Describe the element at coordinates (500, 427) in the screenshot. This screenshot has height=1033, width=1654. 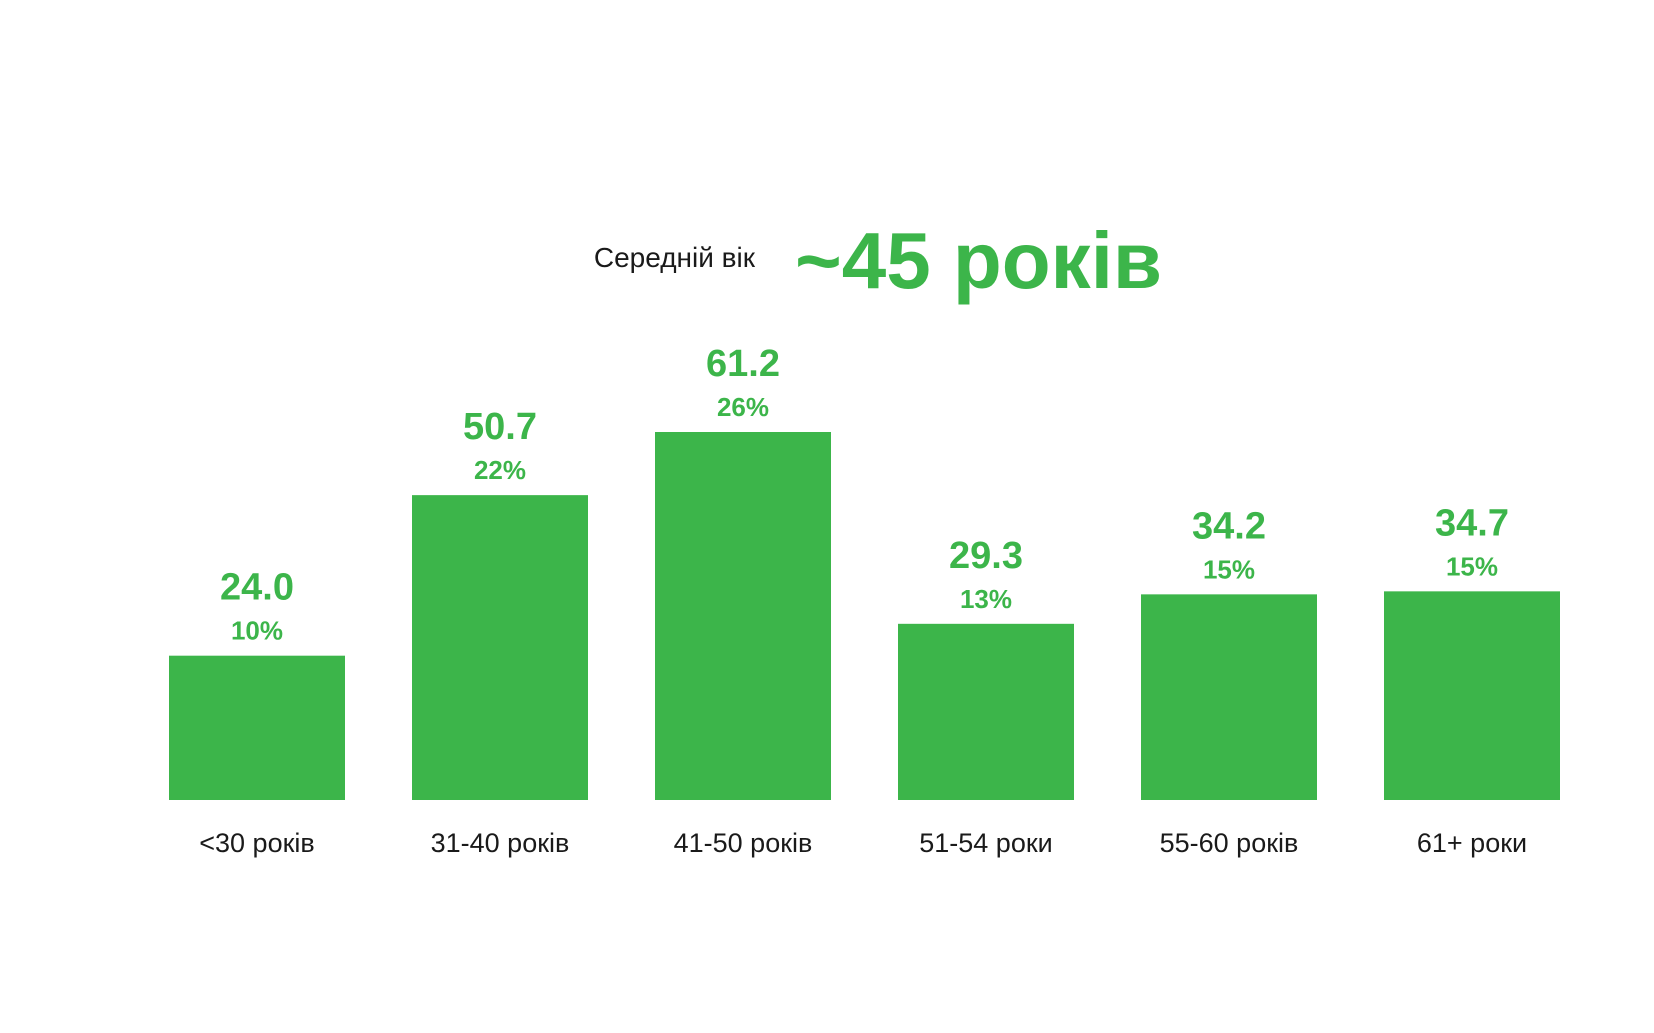
I see `bar-value-label: 50.7` at that location.